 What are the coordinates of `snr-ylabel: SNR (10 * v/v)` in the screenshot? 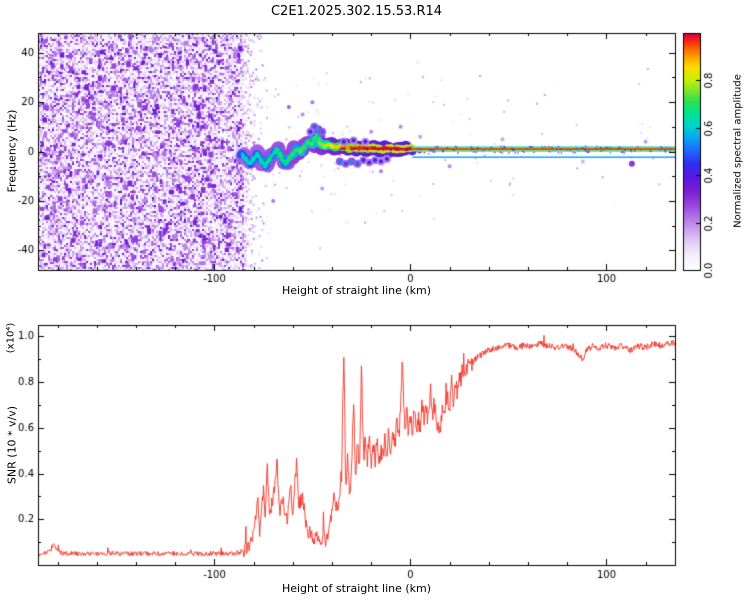 It's located at (12, 445).